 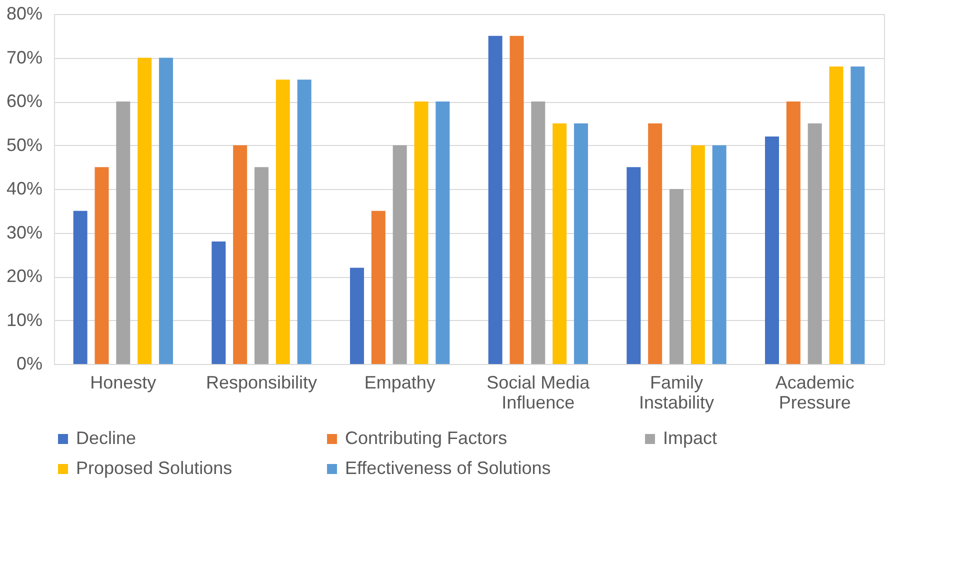 What do you see at coordinates (24, 188) in the screenshot?
I see `y-tick-label: 40%` at bounding box center [24, 188].